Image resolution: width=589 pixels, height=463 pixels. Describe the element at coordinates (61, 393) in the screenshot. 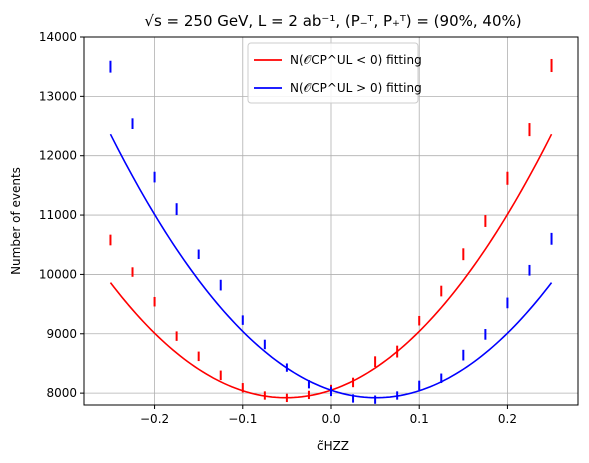

I see `y-tick-label: 8000` at that location.